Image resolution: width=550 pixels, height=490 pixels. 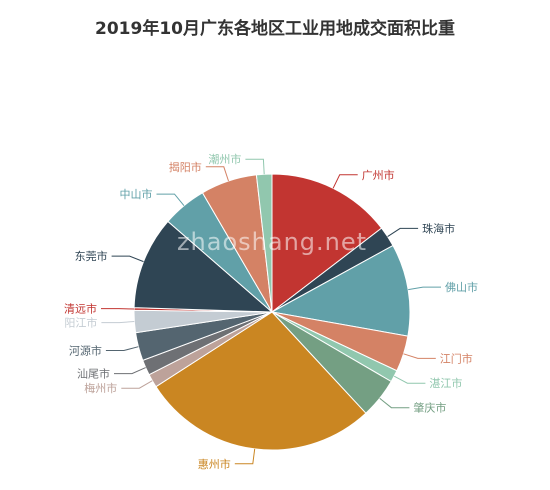 I want to click on slice-label-4: 湛江市, so click(x=445, y=383).